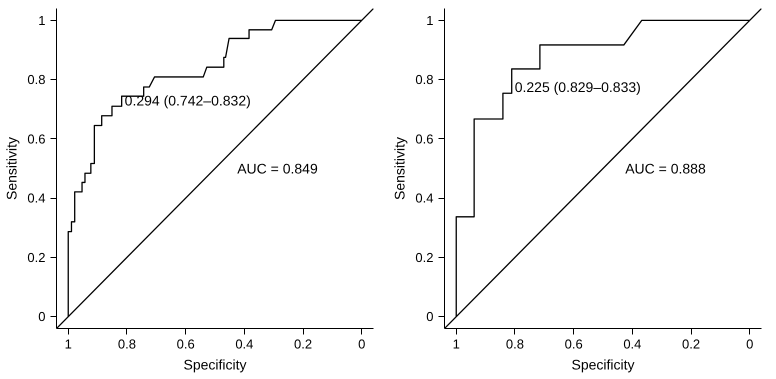 This screenshot has width=776, height=379. Describe the element at coordinates (577, 87) in the screenshot. I see `annotation: 0.225 (0.829–0.833)` at that location.